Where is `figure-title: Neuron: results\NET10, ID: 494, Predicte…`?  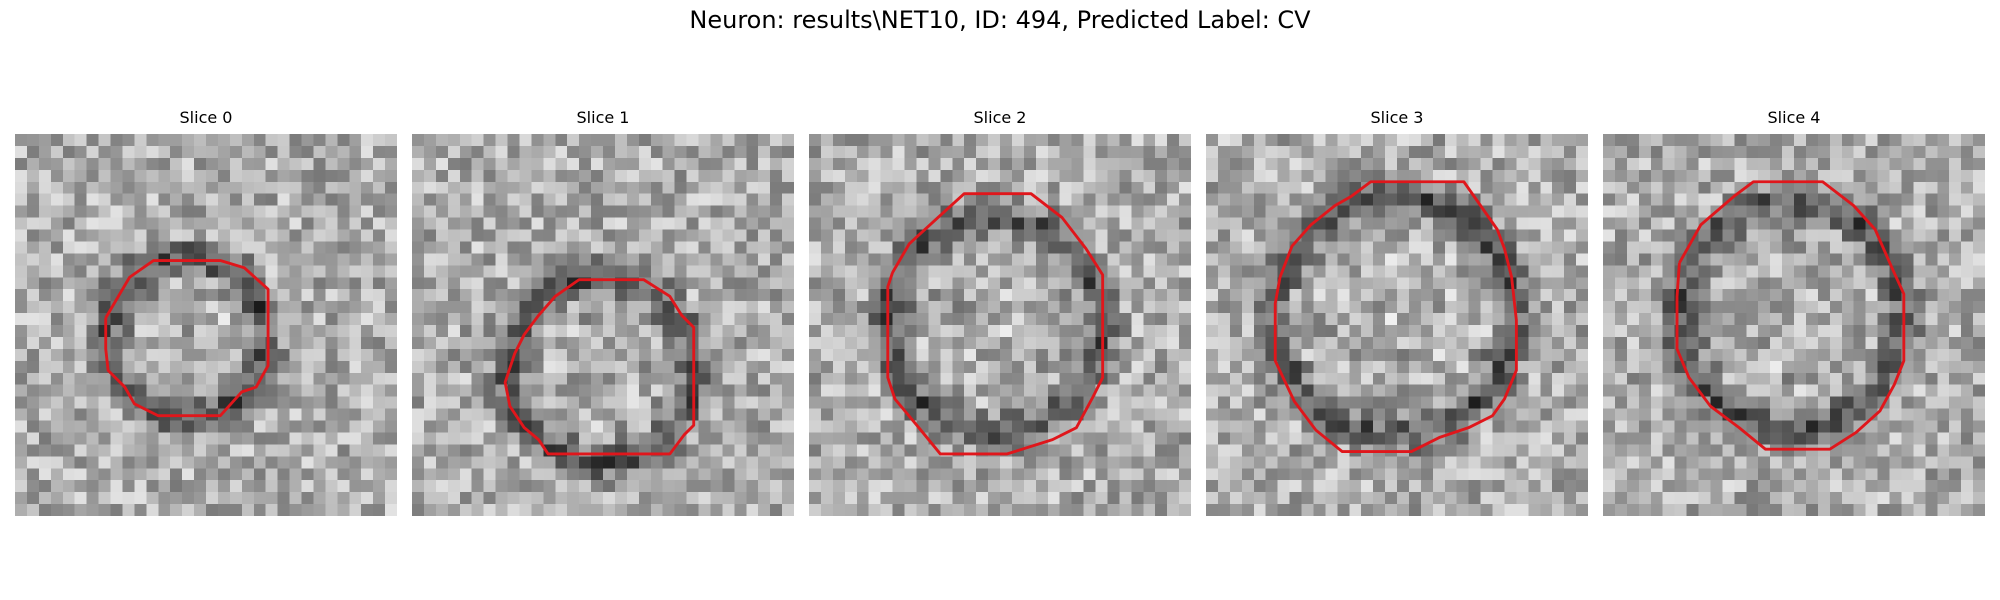
figure-title: Neuron: results\NET10, ID: 494, Predicte… is located at coordinates (1000, 20).